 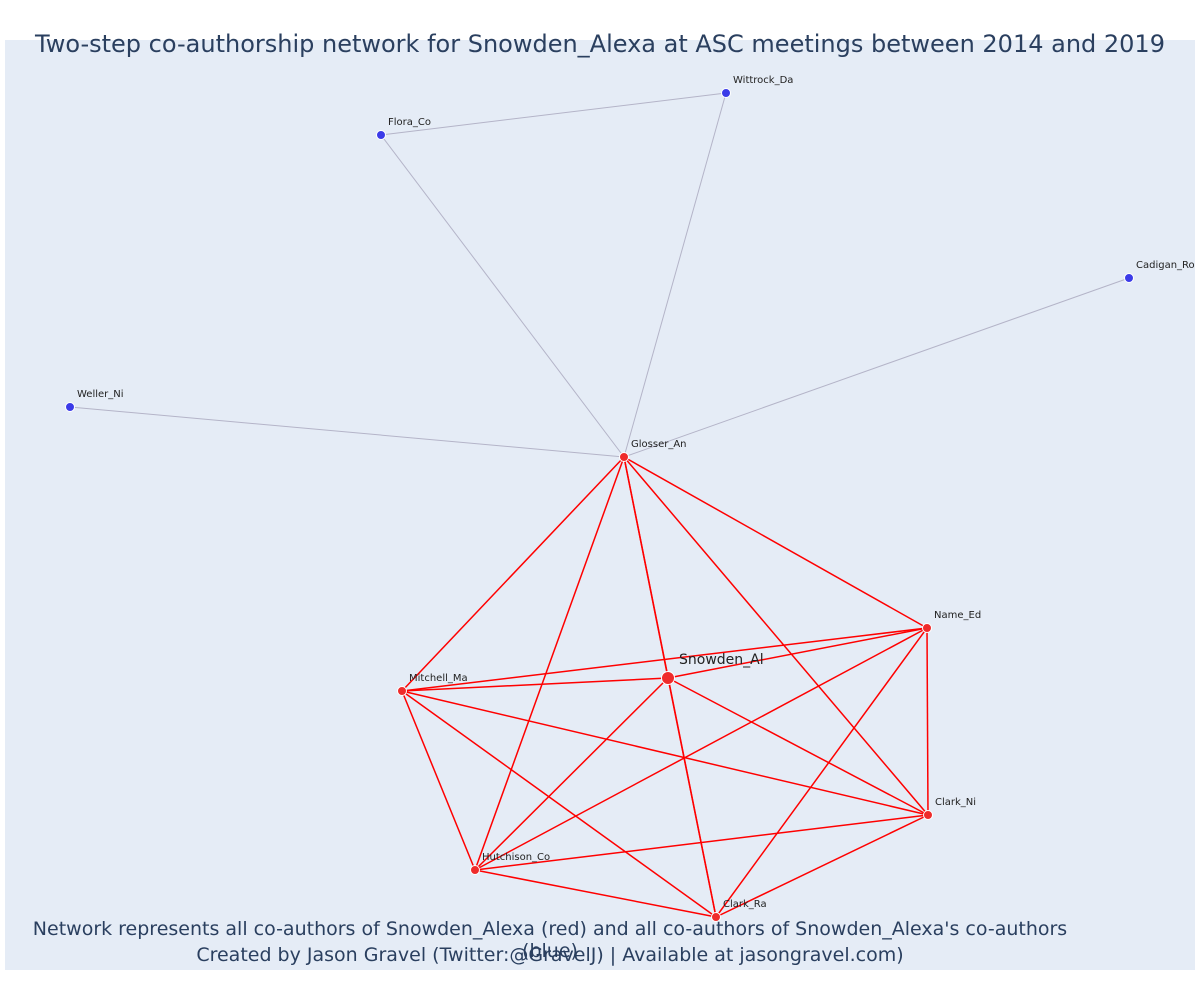 What do you see at coordinates (927, 628) in the screenshot?
I see `node-Name_Ed` at bounding box center [927, 628].